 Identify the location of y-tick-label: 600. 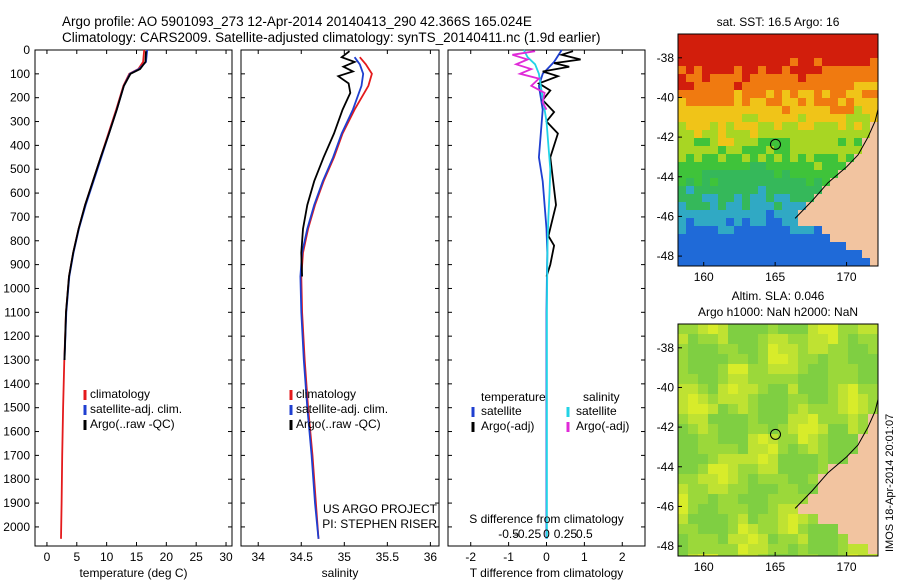
(20, 193).